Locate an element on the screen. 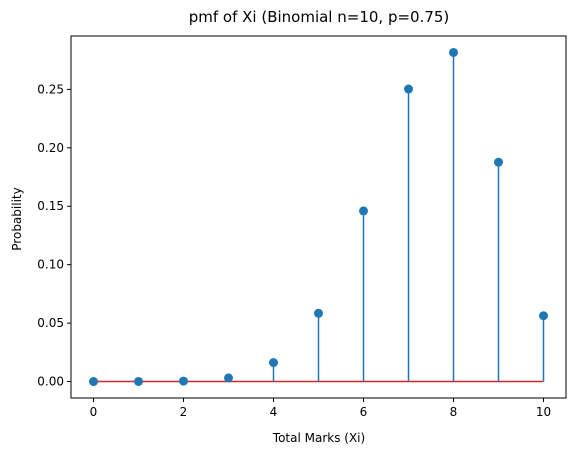  y-tick-label: 0.10 is located at coordinates (50, 265).